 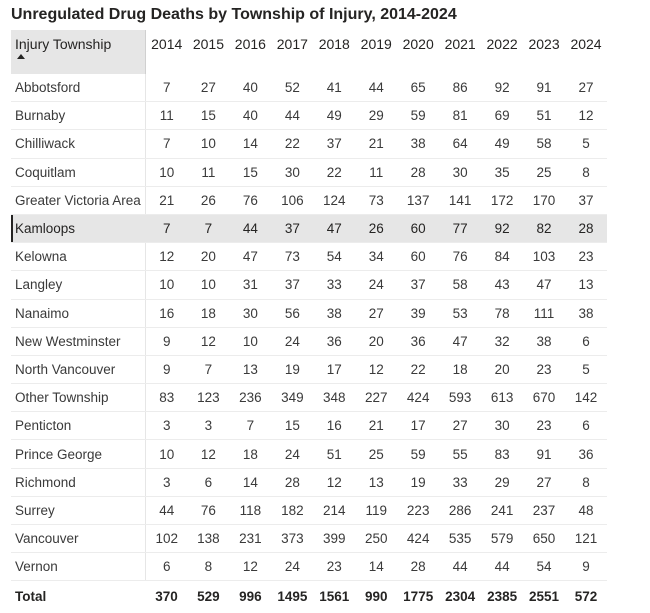 I want to click on table-cell: 37, so click(x=292, y=229).